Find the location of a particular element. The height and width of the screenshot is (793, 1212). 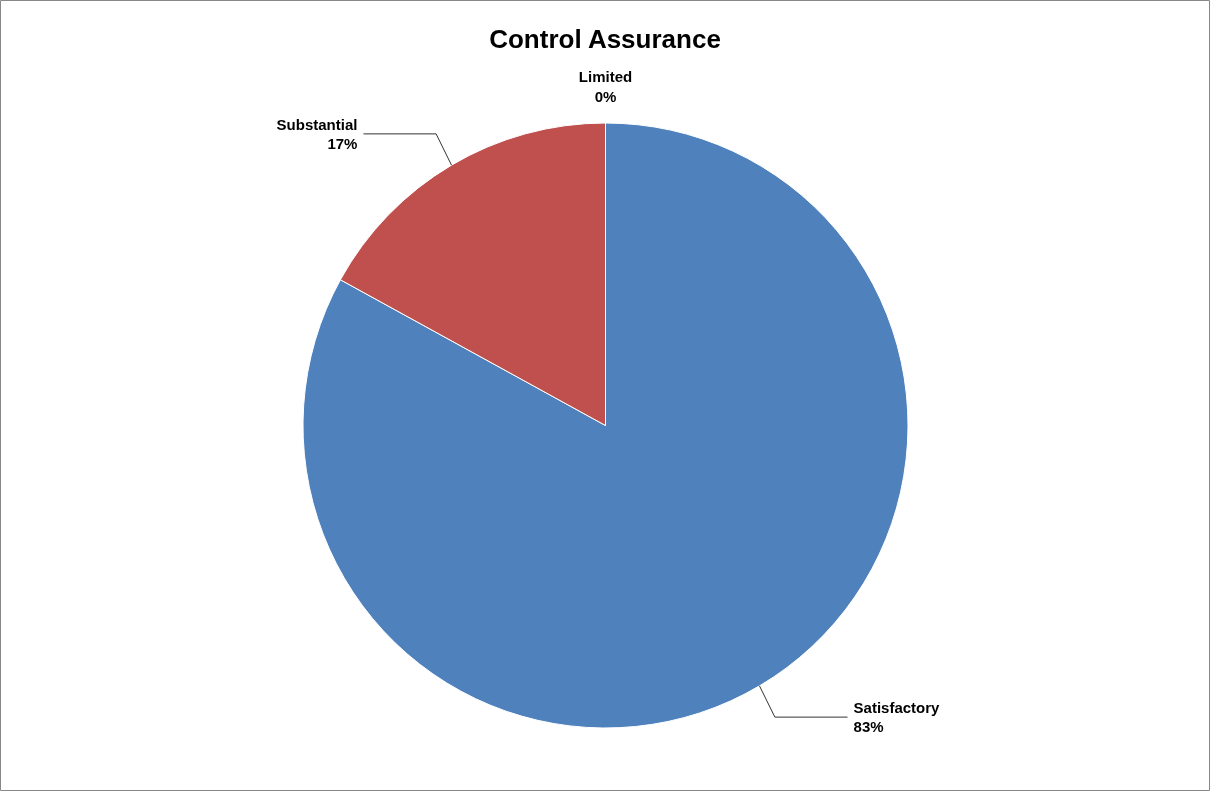

data-label: 17% is located at coordinates (342, 144).